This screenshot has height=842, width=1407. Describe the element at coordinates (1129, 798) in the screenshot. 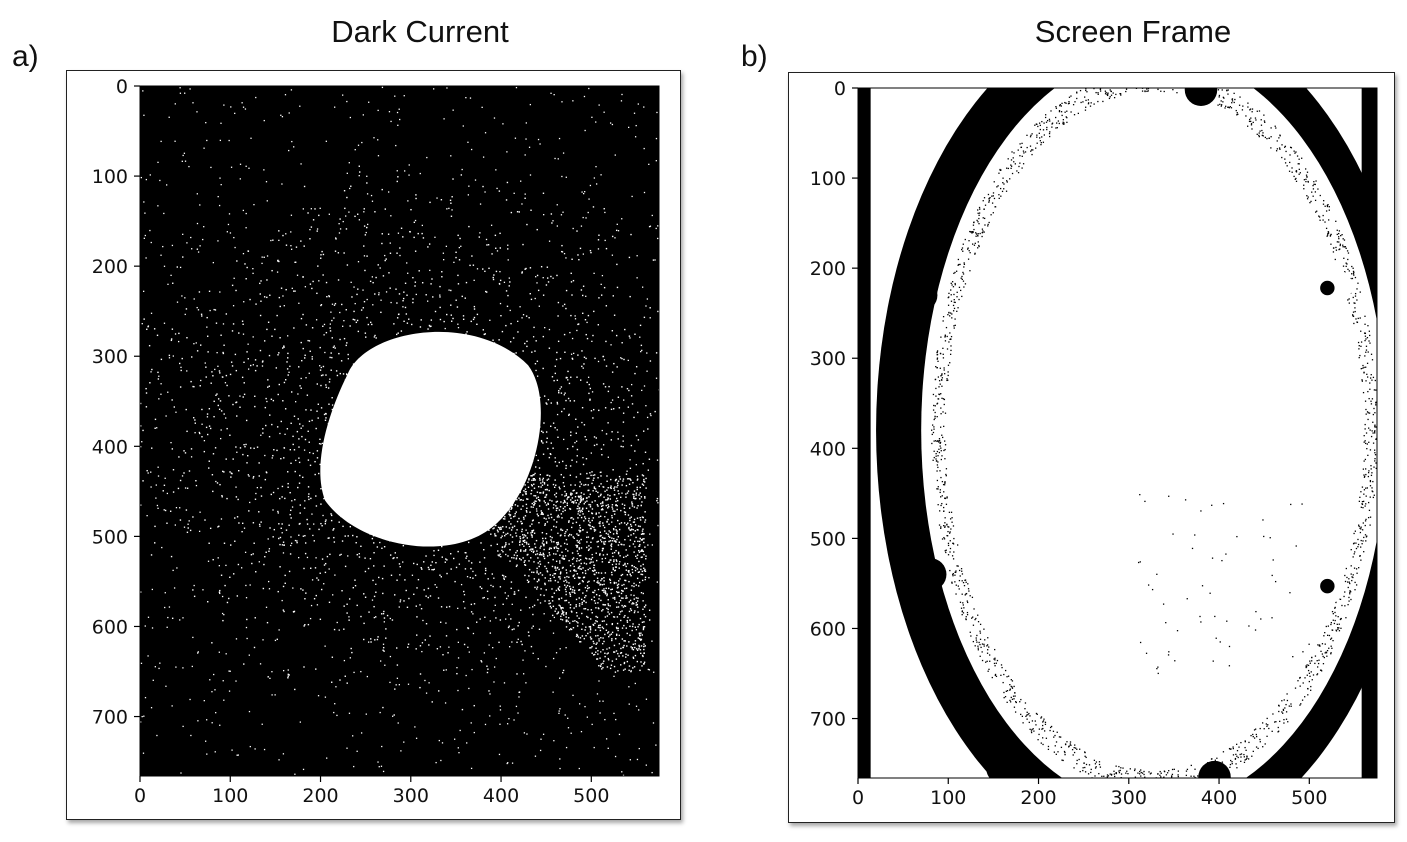

I see `x-tick-label: 300` at that location.